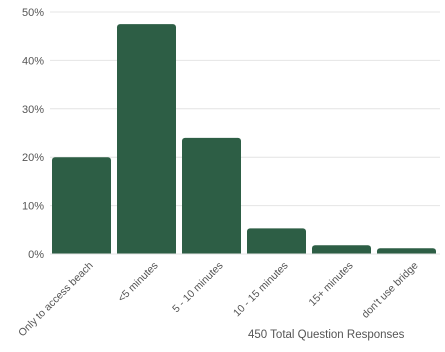 The width and height of the screenshot is (445, 352). Describe the element at coordinates (33, 61) in the screenshot. I see `y-tick-label: 40%` at that location.